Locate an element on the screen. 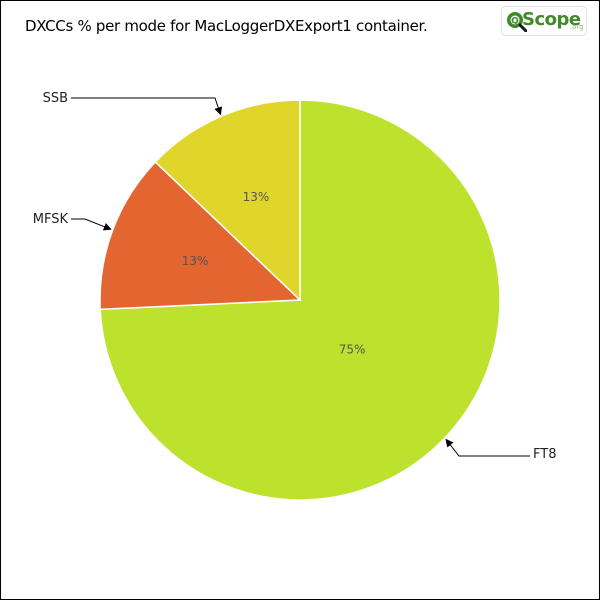 This screenshot has width=600, height=600. logo-wordmark: Scope is located at coordinates (551, 19).